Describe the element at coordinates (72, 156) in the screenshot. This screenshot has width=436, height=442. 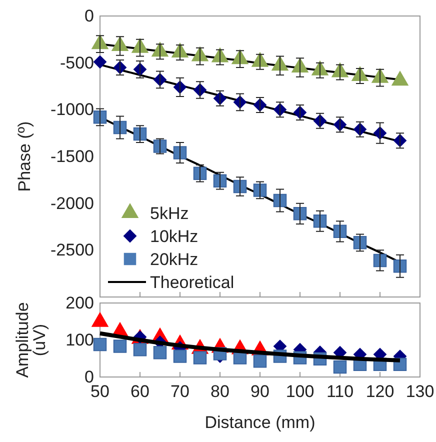
I see `y-tick-label: -1500` at that location.